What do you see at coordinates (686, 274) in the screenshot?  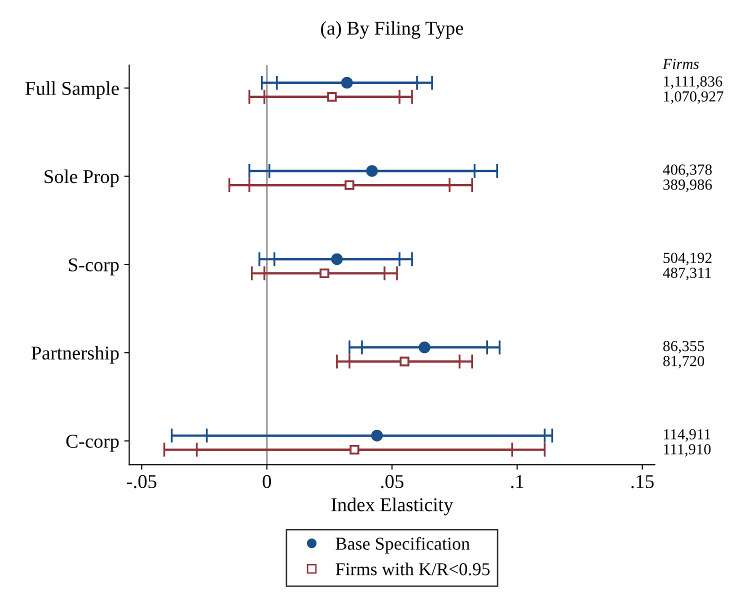 I see `text: 487,311` at bounding box center [686, 274].